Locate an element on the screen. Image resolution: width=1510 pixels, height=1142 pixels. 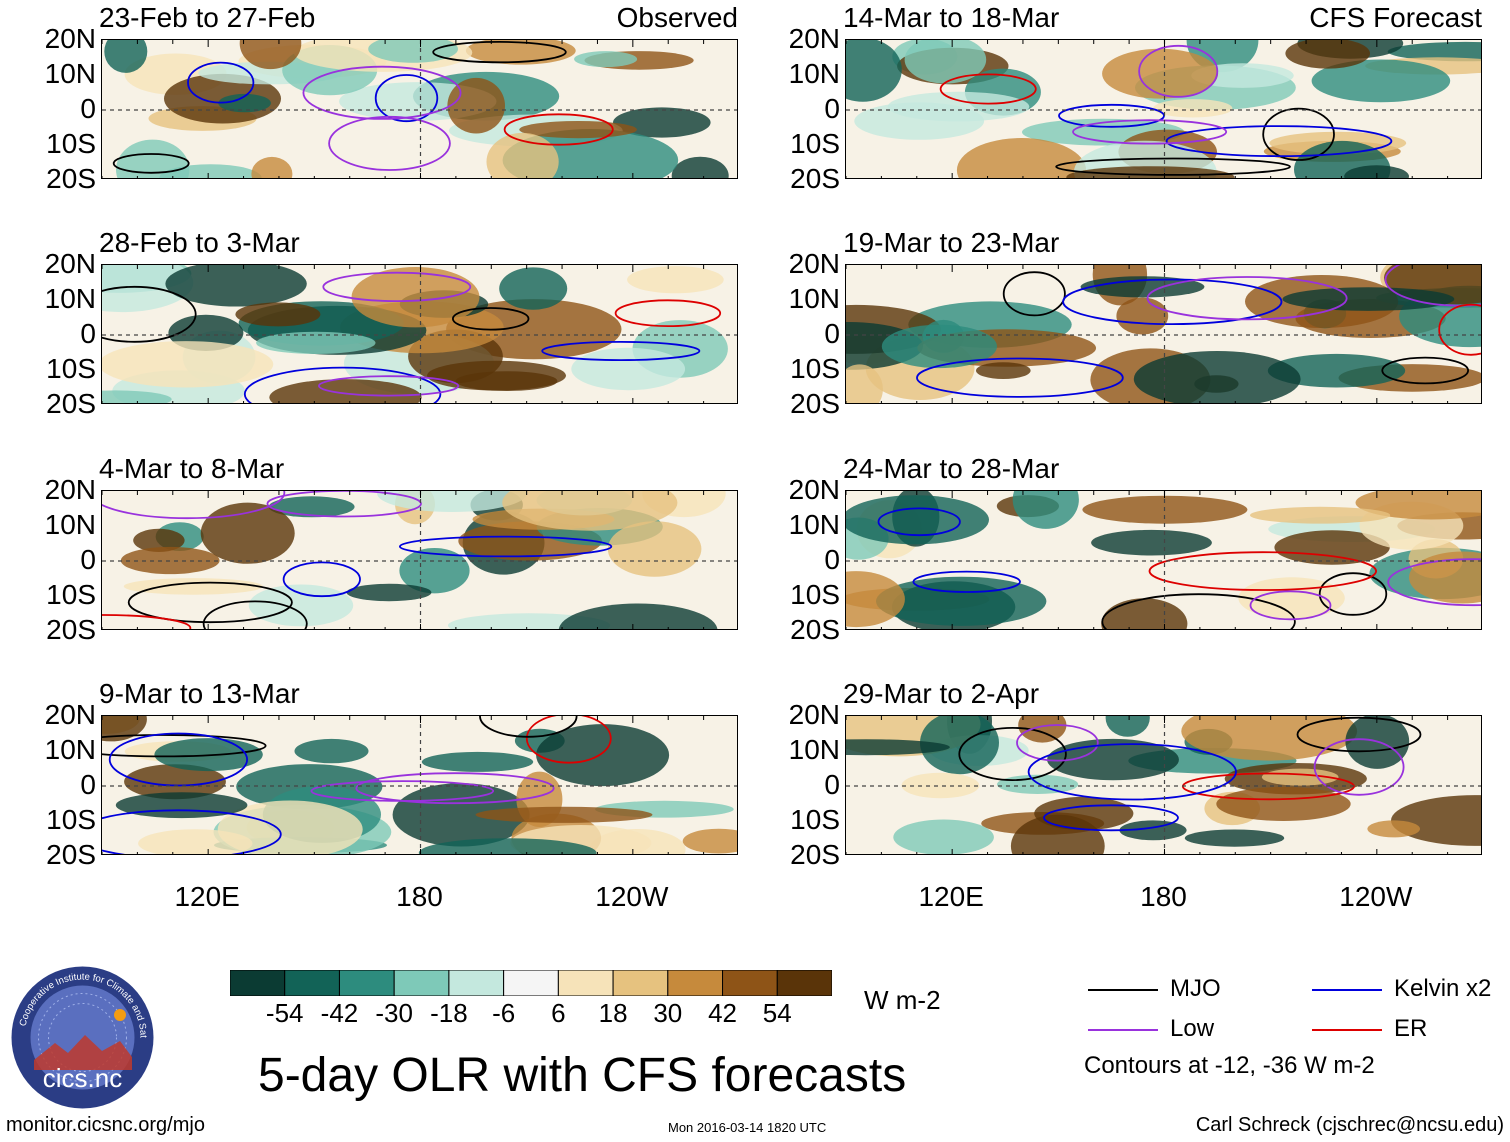
colorbar-level-label: -18 is located at coordinates (449, 1013).